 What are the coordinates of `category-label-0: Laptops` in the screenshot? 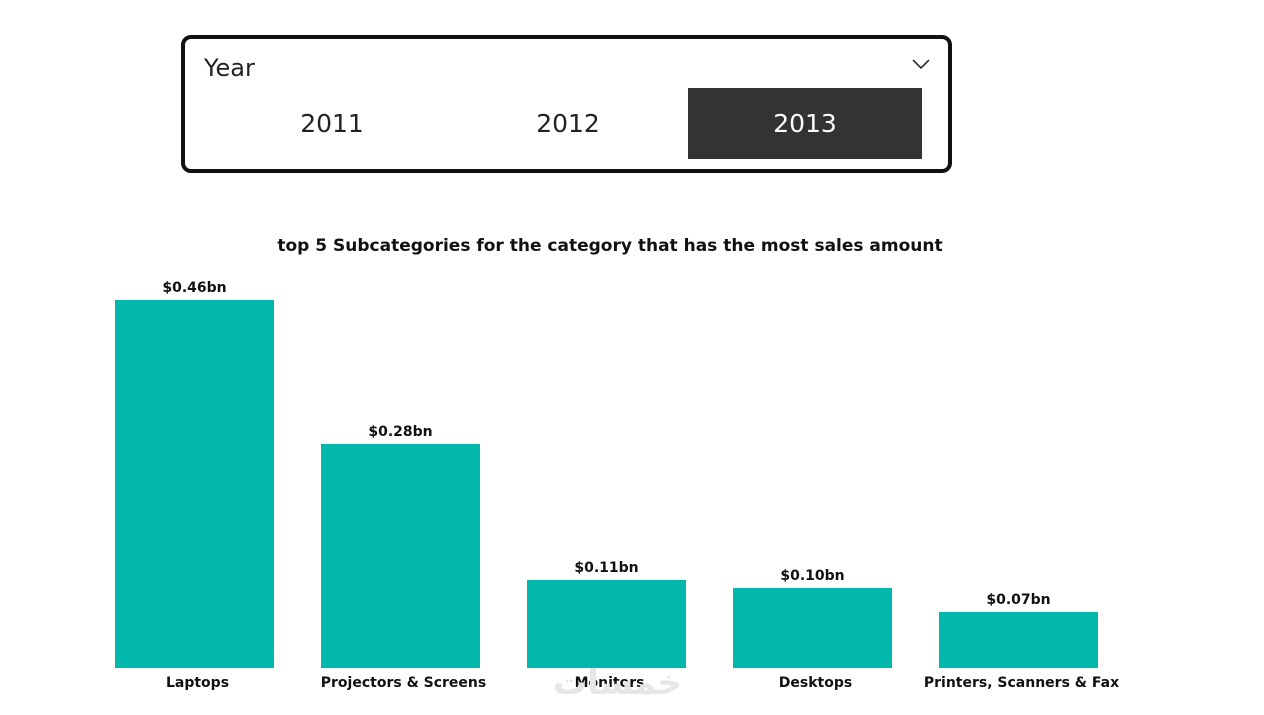 It's located at (197, 683).